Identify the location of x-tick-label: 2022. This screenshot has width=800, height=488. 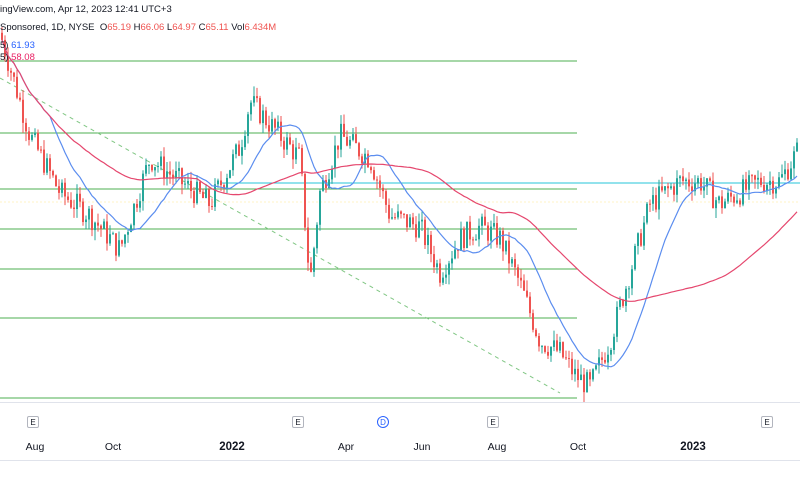
(232, 447).